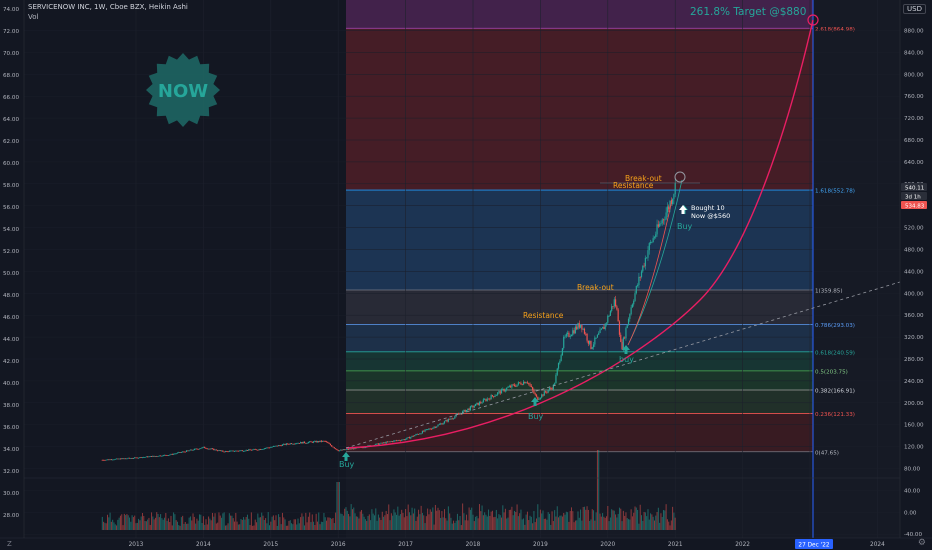  I want to click on price-tag: 540.11, so click(914, 189).